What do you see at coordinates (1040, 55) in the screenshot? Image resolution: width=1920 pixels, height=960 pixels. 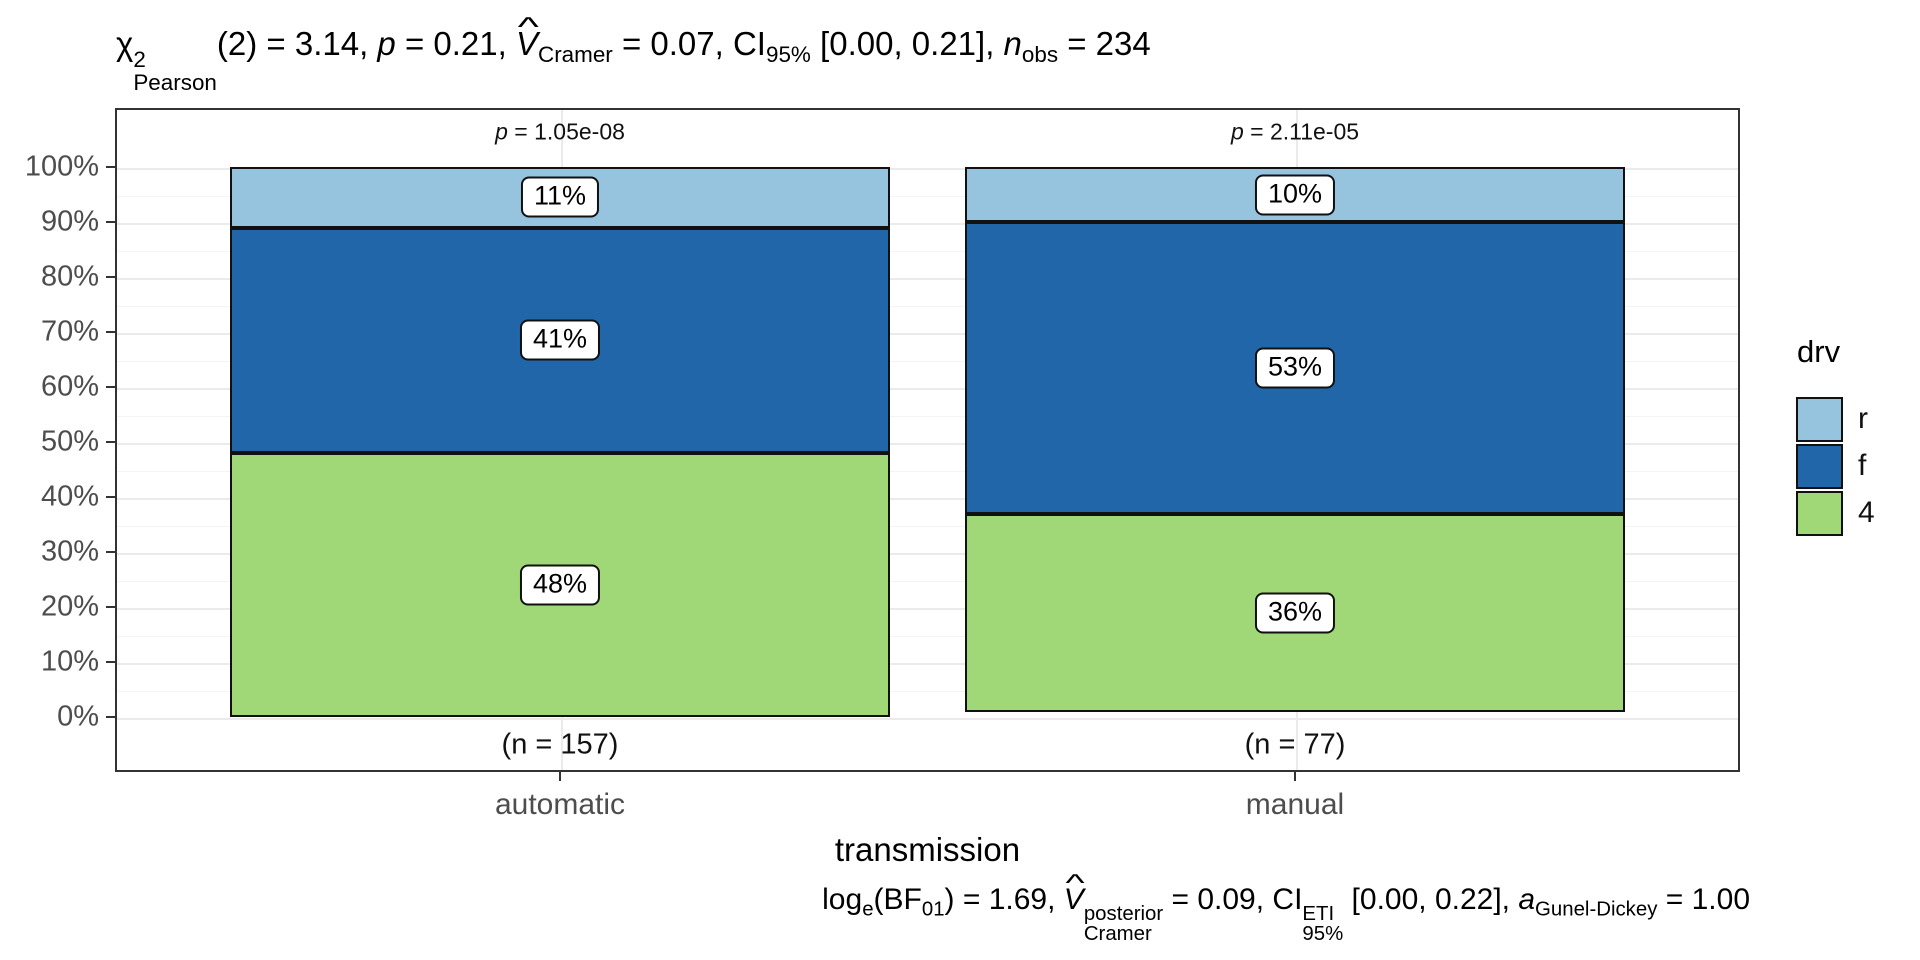 I see `expr-segment: obs` at bounding box center [1040, 55].